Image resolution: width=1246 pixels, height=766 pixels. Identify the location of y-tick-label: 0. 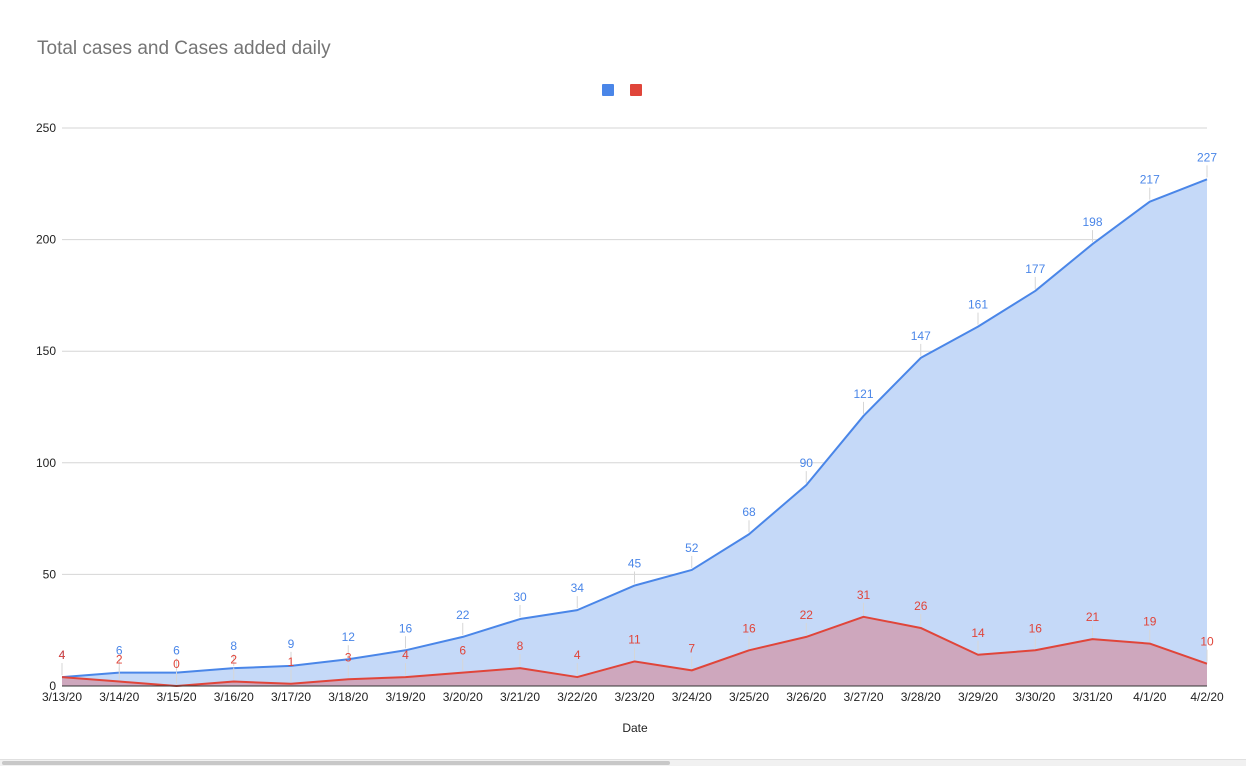
(52, 686).